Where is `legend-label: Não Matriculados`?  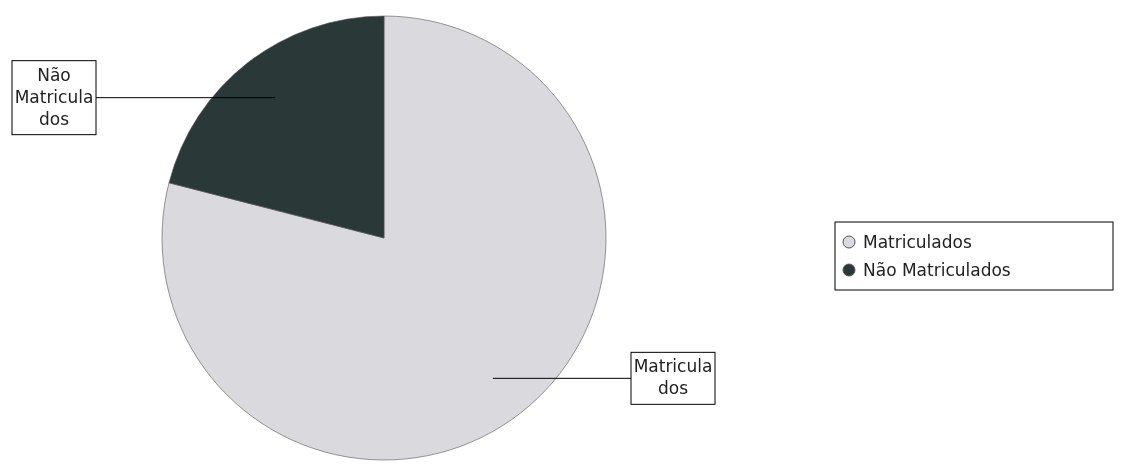
legend-label: Não Matriculados is located at coordinates (937, 270).